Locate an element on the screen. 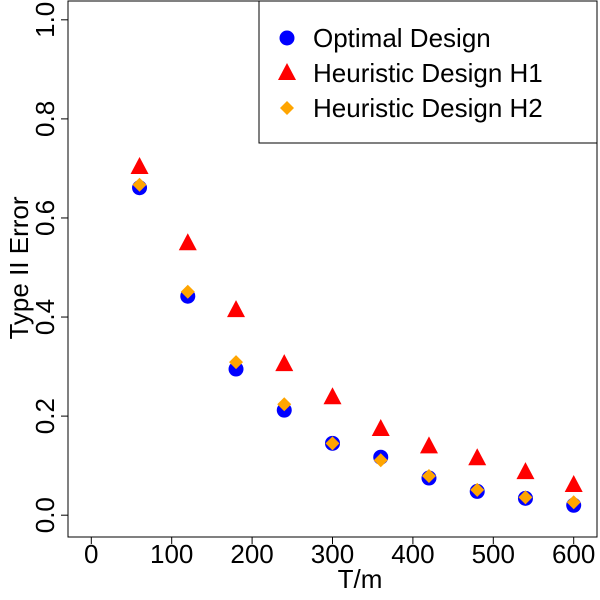 This screenshot has width=600, height=600. legend-box is located at coordinates (428, 72).